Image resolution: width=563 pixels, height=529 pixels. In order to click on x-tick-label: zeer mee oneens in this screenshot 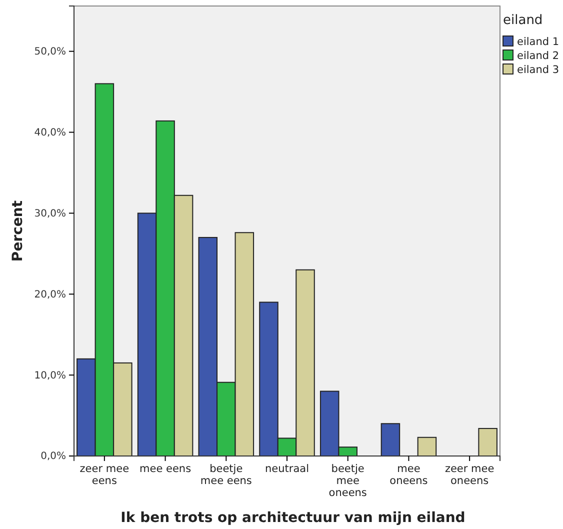, I will do `click(469, 475)`.